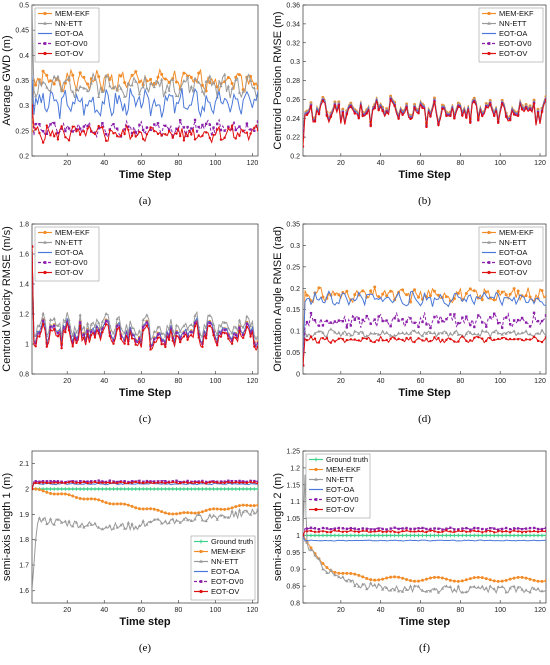 Image resolution: width=550 pixels, height=665 pixels. Describe the element at coordinates (421, 610) in the screenshot. I see `x-tick-label: 60` at that location.